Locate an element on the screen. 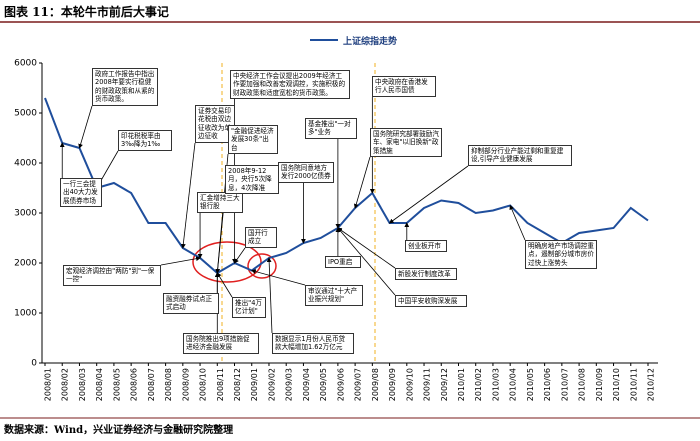  annotation: 数据显示1月份人民币贷款大幅增加1.62万亿元 is located at coordinates (313, 343).